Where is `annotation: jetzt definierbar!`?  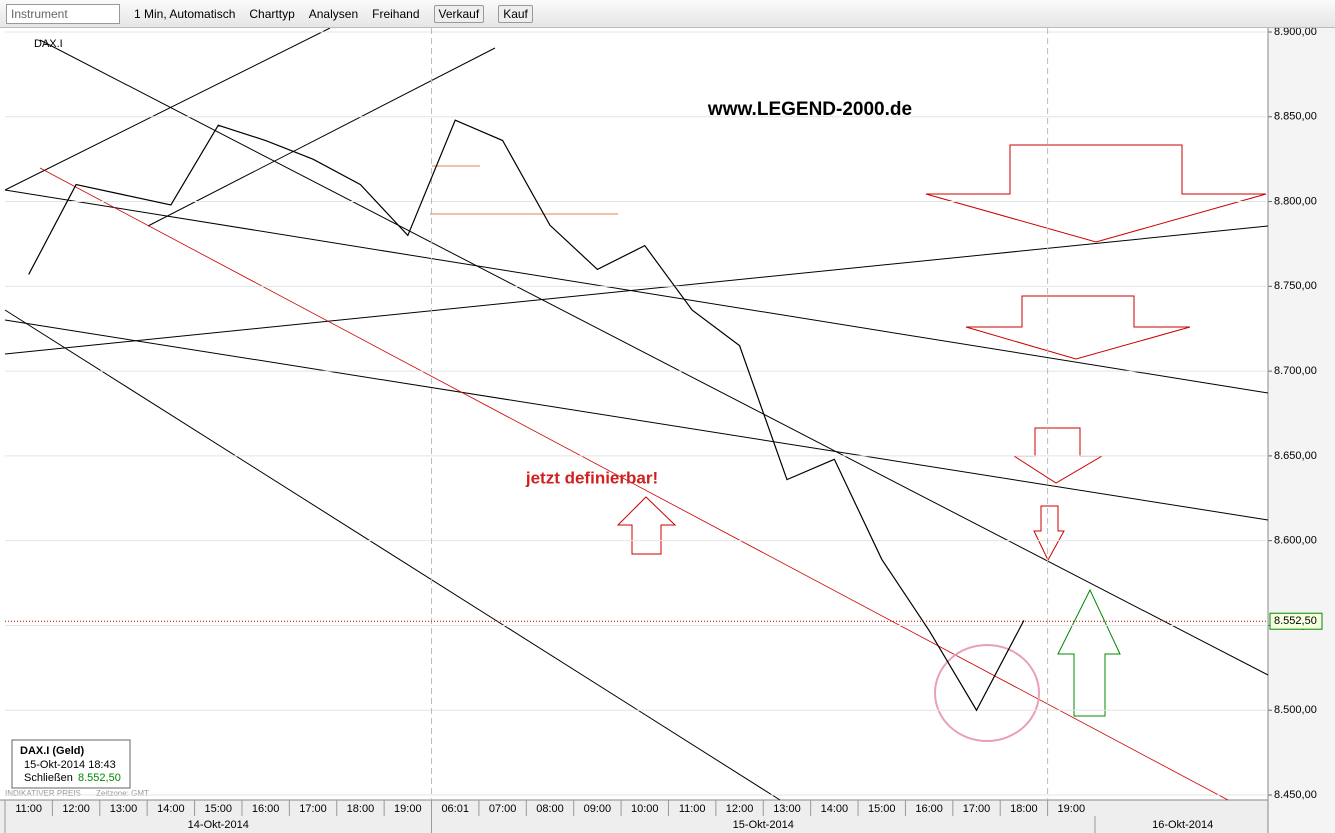
annotation: jetzt definierbar! is located at coordinates (591, 477).